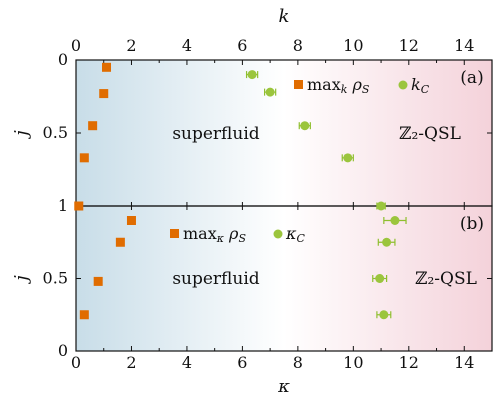 The image size is (494, 397). I want to click on y-tick-label-a: 0, so click(63, 59).